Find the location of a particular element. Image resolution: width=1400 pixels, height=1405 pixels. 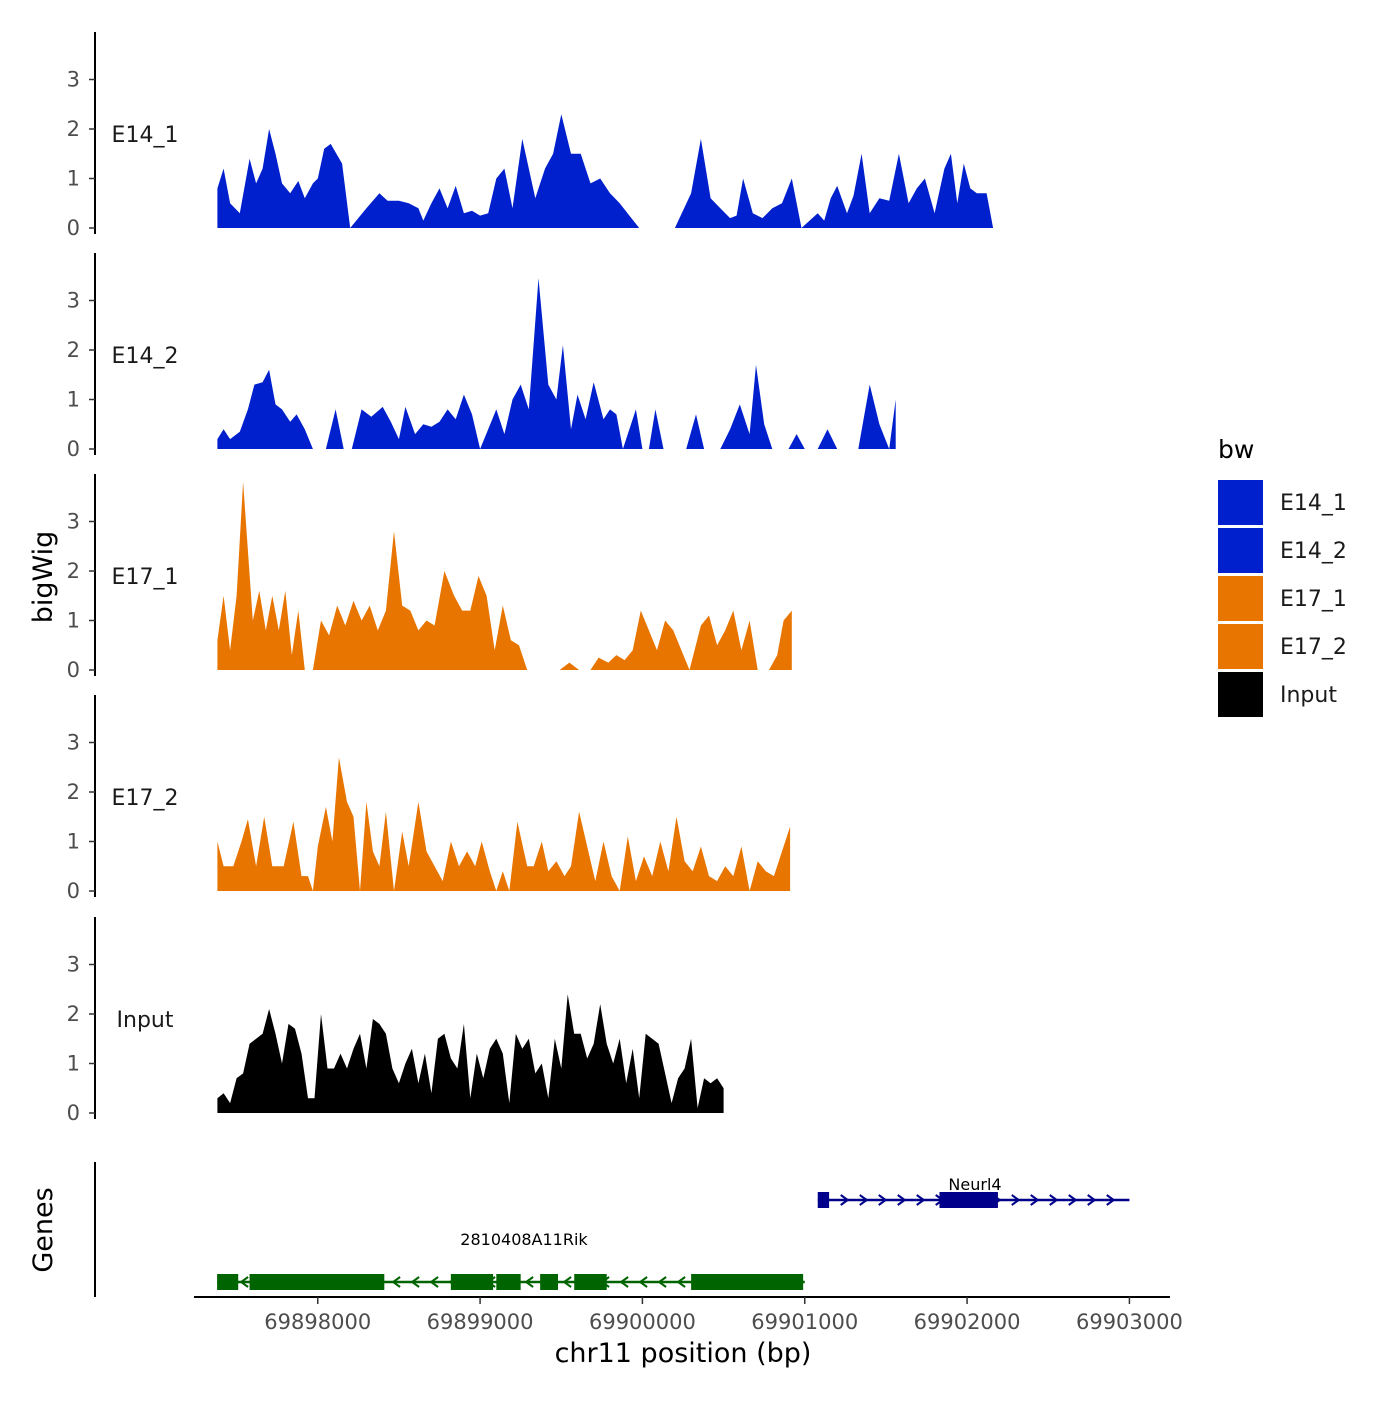

track-label: E17_1 is located at coordinates (145, 577).